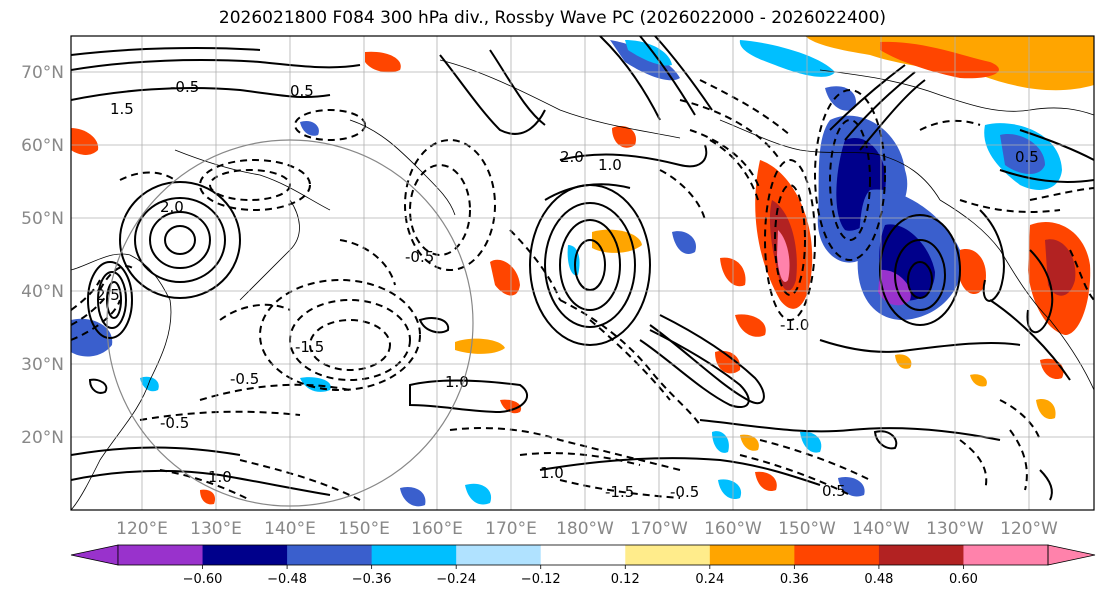 The height and width of the screenshot is (604, 1105). What do you see at coordinates (659, 529) in the screenshot?
I see `lon-label: 170°W` at bounding box center [659, 529].